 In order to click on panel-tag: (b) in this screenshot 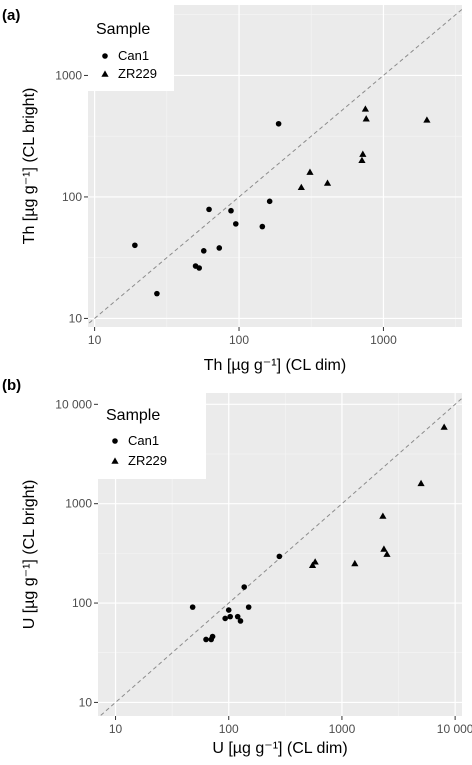, I will do `click(11, 385)`.